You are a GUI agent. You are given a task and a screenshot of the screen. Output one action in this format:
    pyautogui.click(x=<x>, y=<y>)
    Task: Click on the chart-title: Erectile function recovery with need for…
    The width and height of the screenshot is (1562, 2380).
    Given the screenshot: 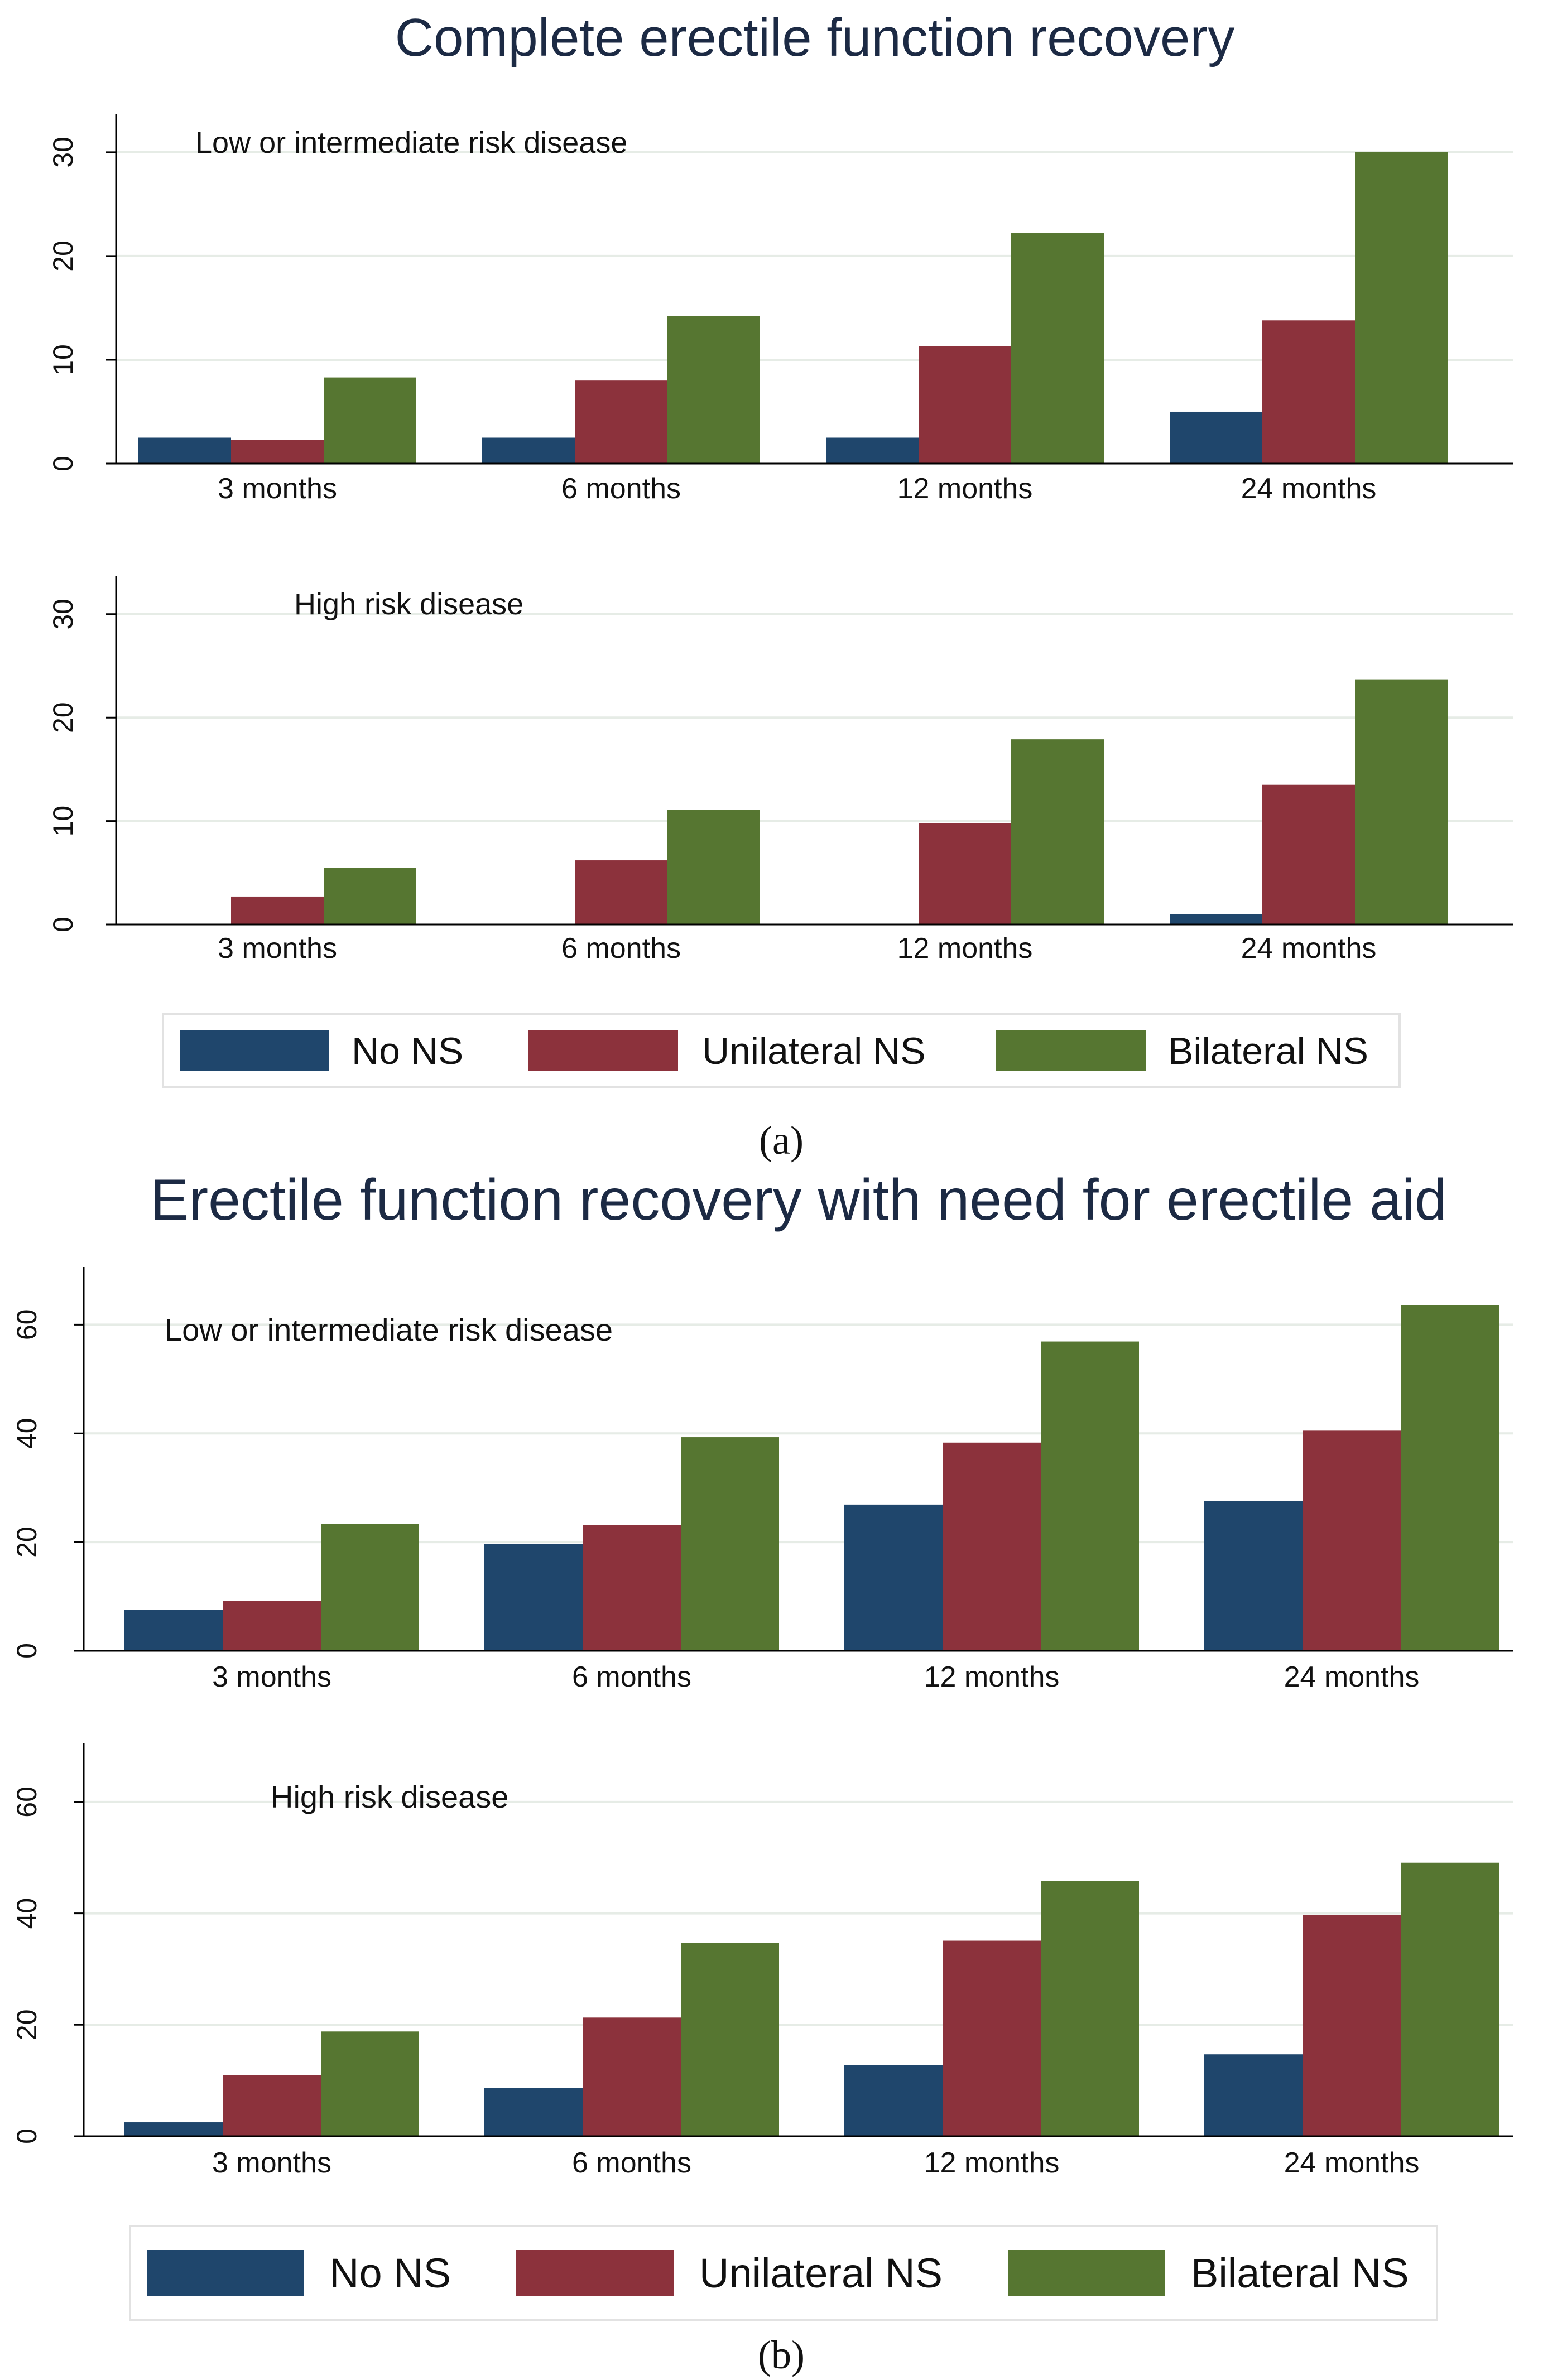 What is the action you would take?
    pyautogui.click(x=799, y=1200)
    